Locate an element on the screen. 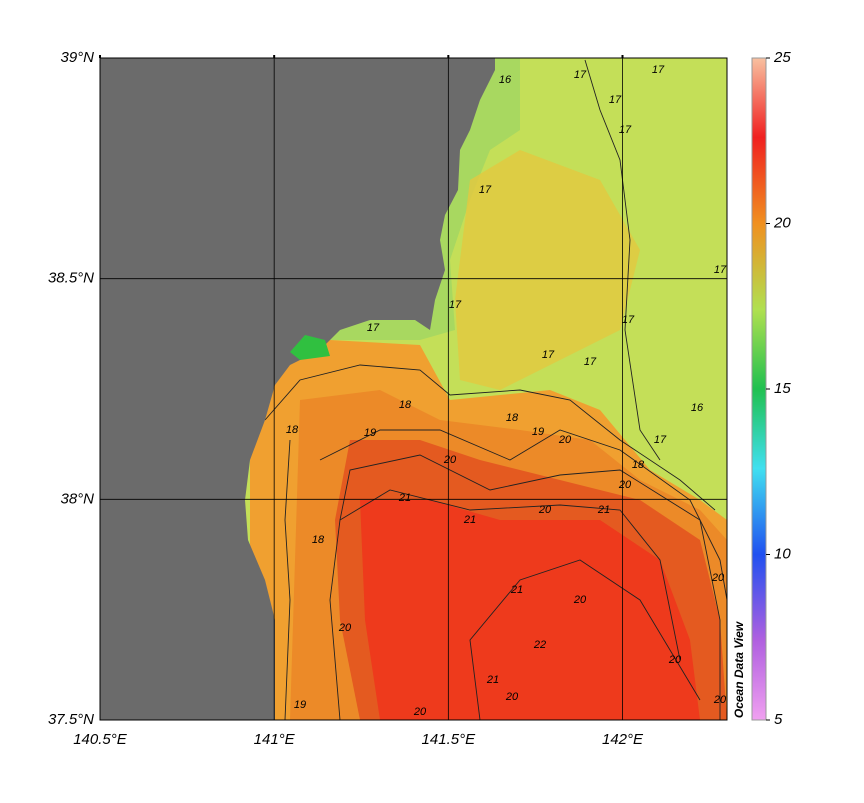 The image size is (864, 803). colorbar-tick-label: 15 is located at coordinates (782, 388).